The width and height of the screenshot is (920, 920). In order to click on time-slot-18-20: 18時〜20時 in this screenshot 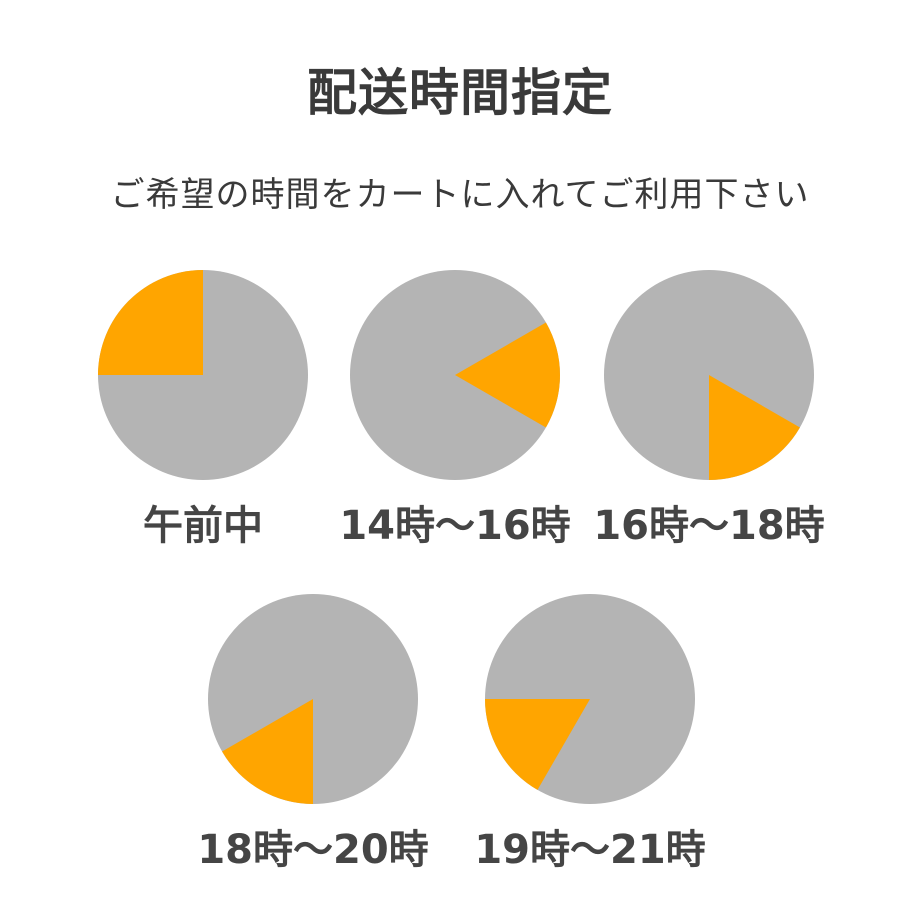, I will do `click(313, 744)`.